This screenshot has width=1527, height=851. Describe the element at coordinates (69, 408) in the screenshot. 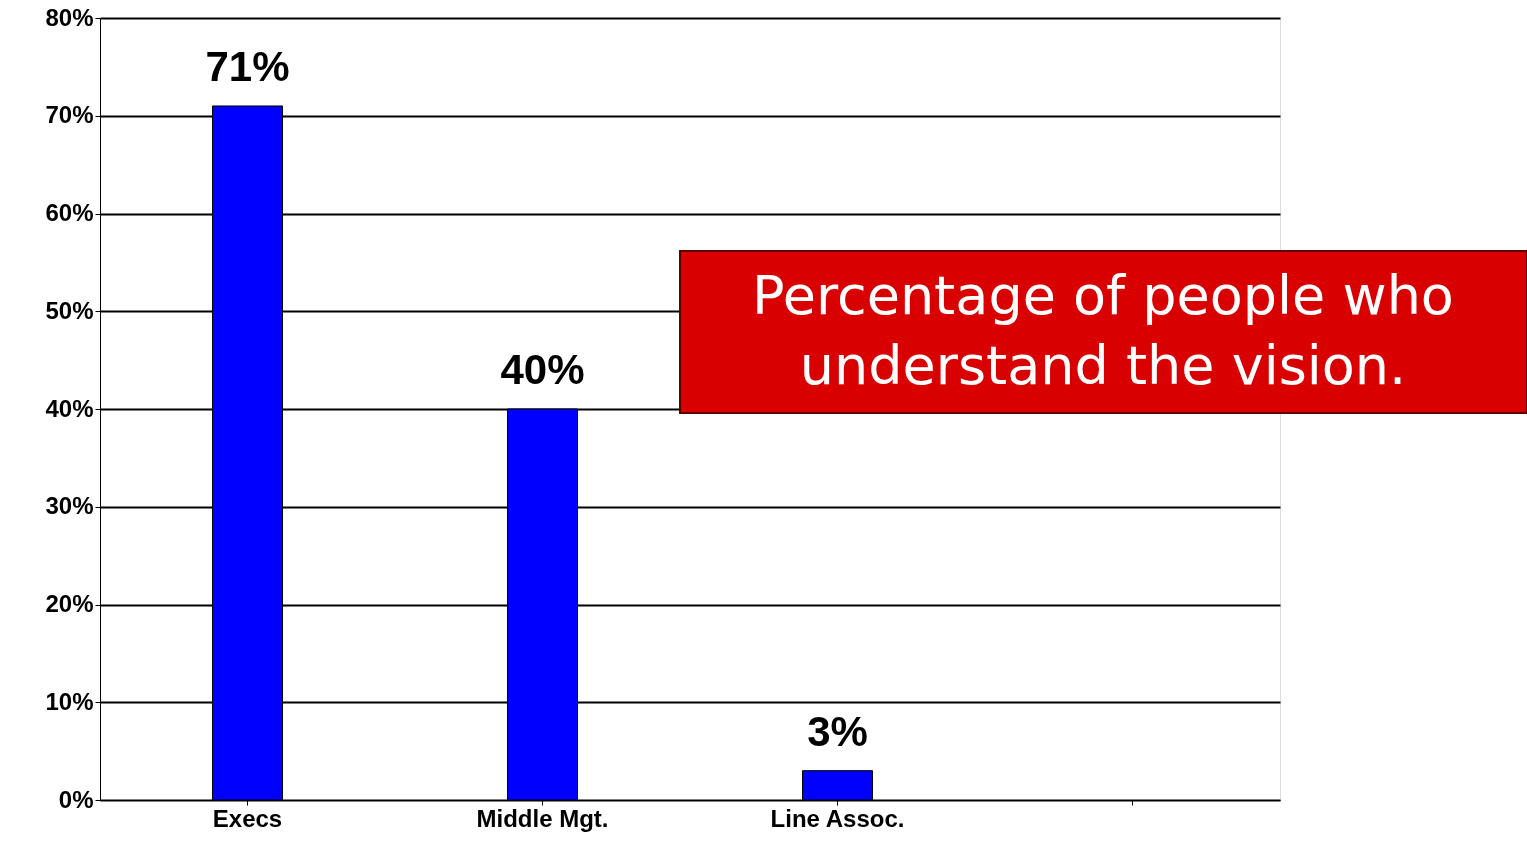

I see `y-tick-label: 40%` at that location.